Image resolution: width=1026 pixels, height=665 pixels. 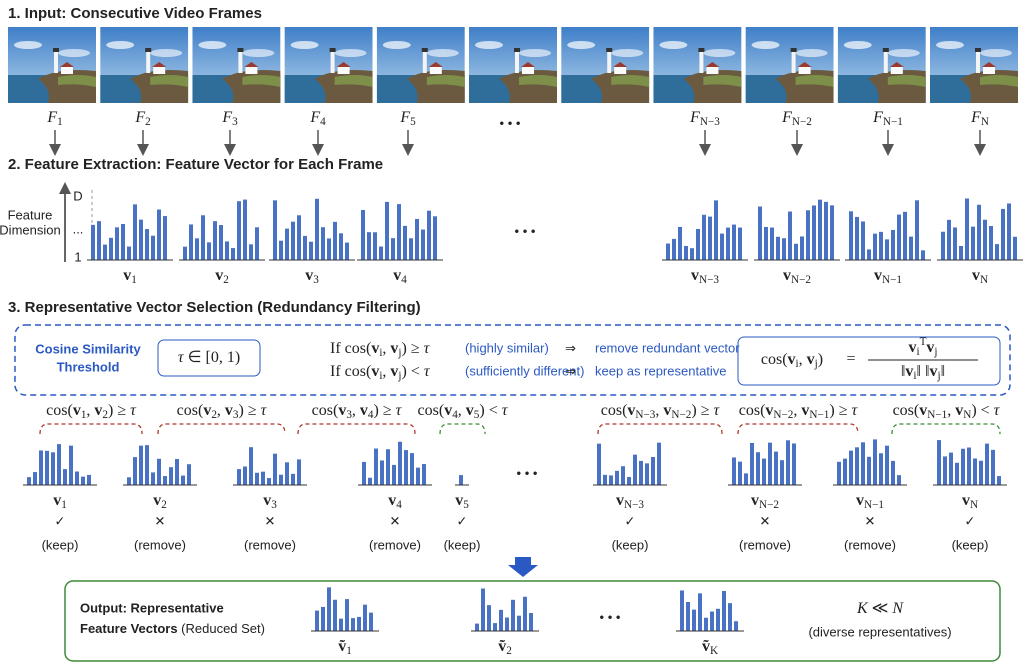 I want to click on ellipsis: • • •, so click(x=527, y=472).